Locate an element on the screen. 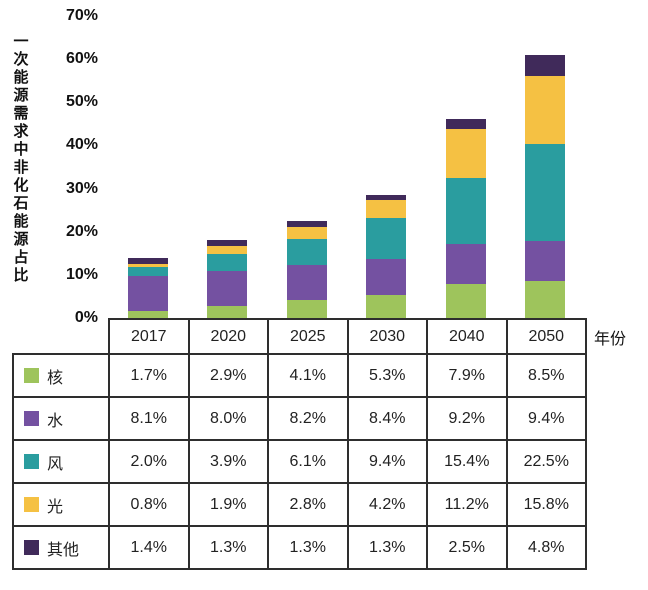 The image size is (648, 590). table-row: 其他 1.4% 1.3% 1.3% 1.3% 2.5% 4.8% is located at coordinates (299, 547).